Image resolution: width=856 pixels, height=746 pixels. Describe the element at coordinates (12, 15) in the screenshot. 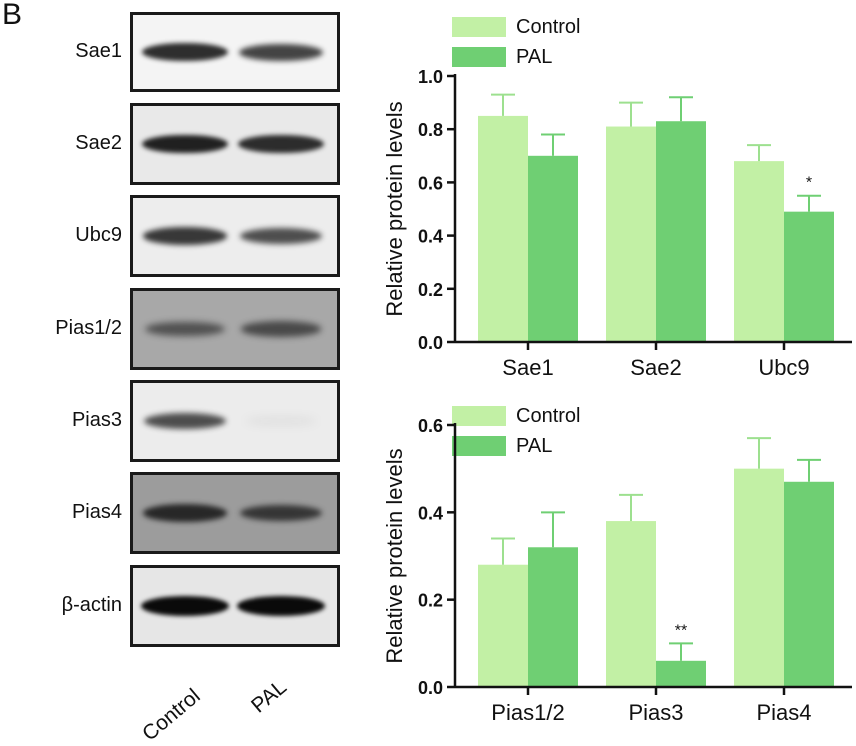

I see `panel-label: B` at that location.